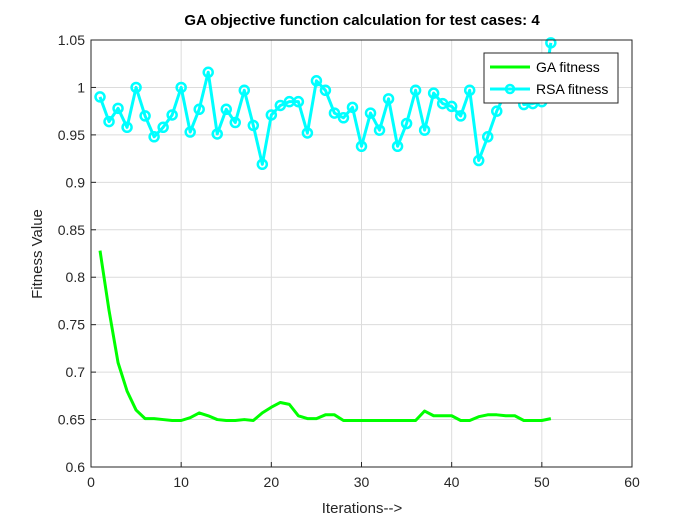 The width and height of the screenshot is (700, 525). What do you see at coordinates (71, 325) in the screenshot?
I see `y-tick-label: 0.75` at bounding box center [71, 325].